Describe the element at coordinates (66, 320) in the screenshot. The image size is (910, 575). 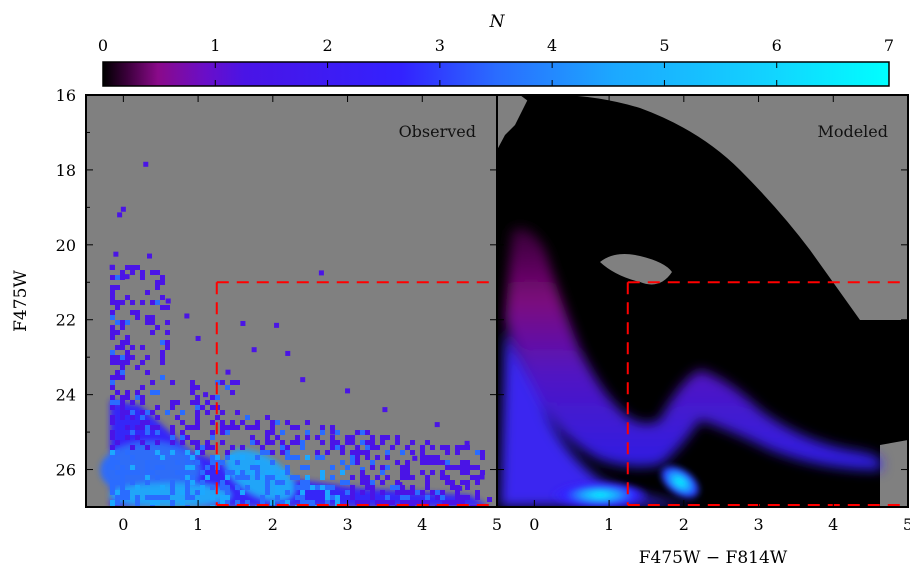
I see `y-tick-label: 22` at that location.